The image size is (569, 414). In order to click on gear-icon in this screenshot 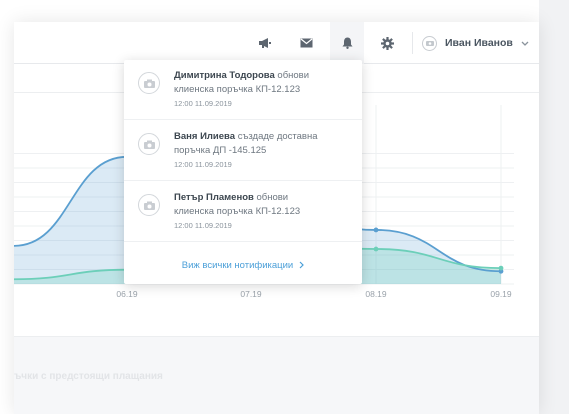, I will do `click(387, 43)`.